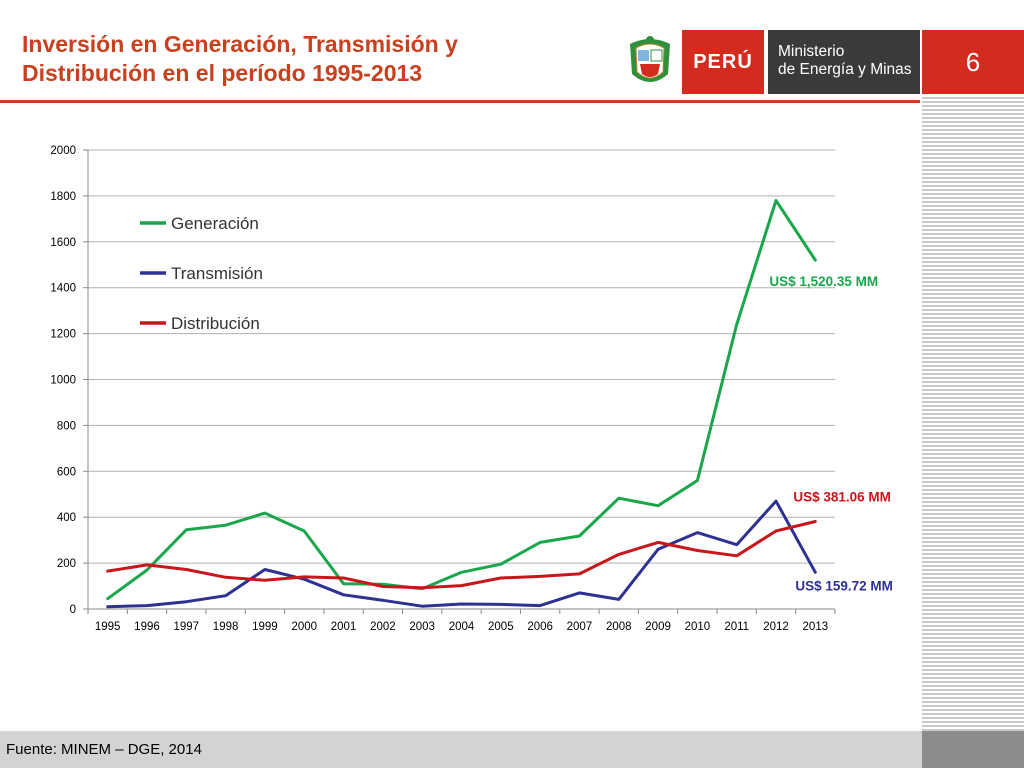 The height and width of the screenshot is (768, 1024). I want to click on series-line-transmision, so click(461, 554).